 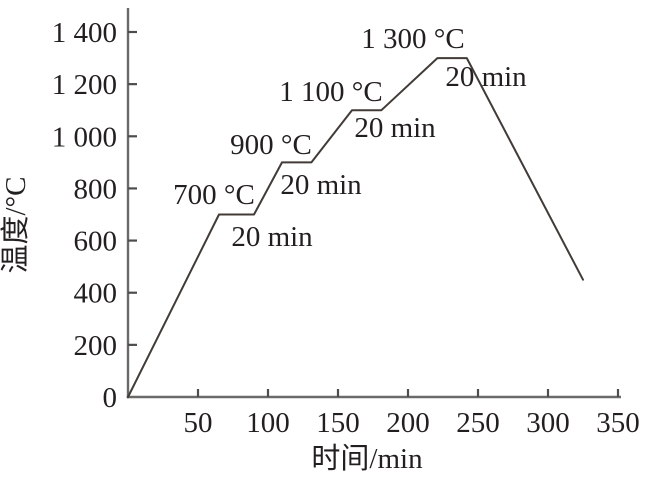 What do you see at coordinates (84, 137) in the screenshot?
I see `y-tick-label: 1 000` at bounding box center [84, 137].